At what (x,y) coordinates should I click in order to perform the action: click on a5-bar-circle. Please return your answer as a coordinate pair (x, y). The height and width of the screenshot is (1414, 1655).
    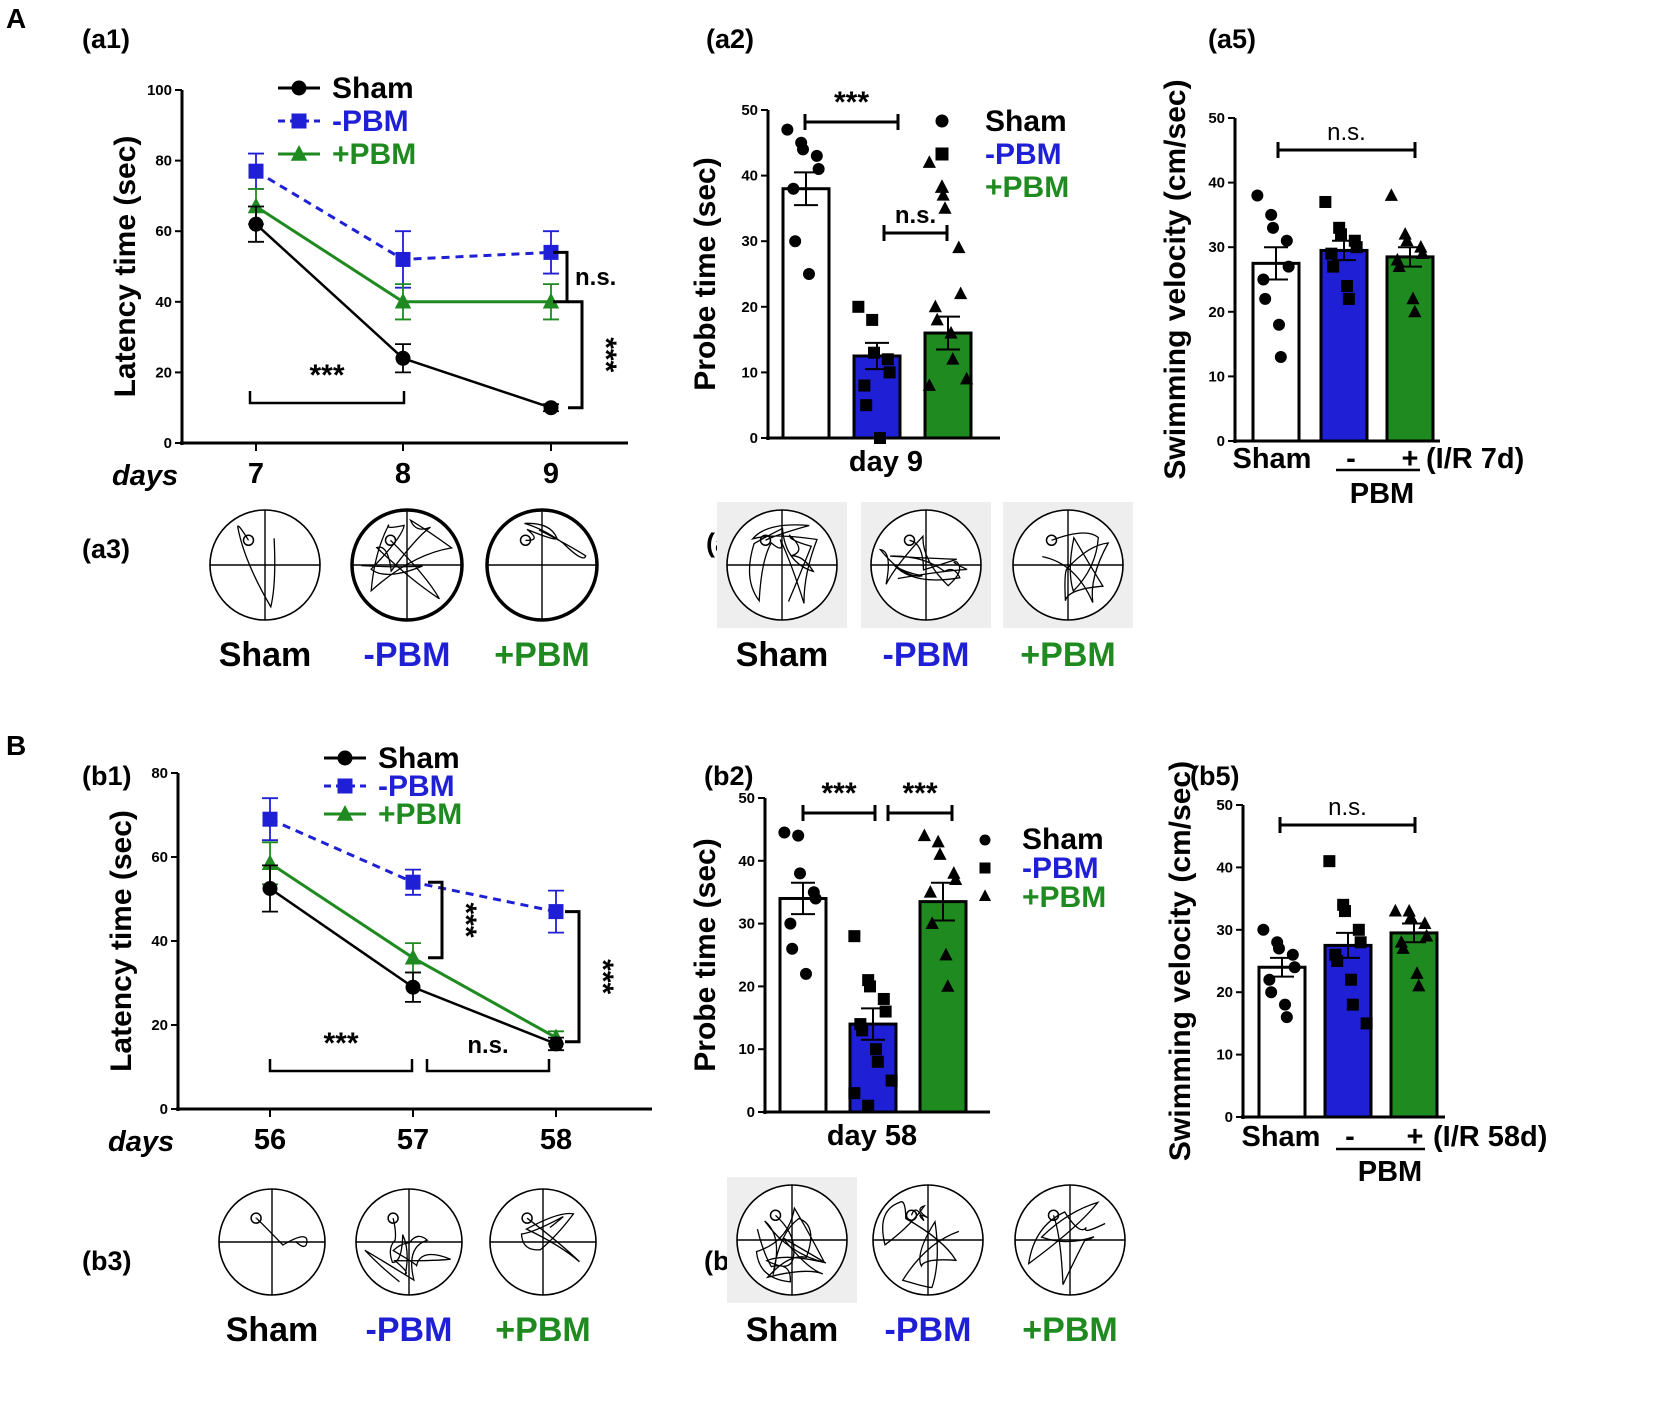
    Looking at the image, I should click on (1276, 352).